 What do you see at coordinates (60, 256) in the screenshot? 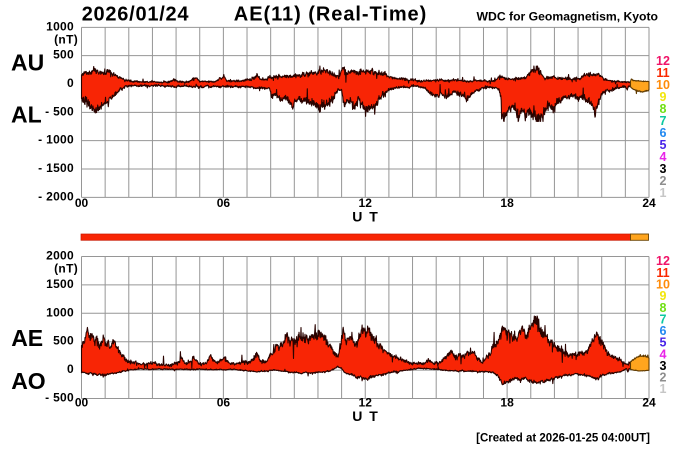
I see `svg-text: 2000` at bounding box center [60, 256].